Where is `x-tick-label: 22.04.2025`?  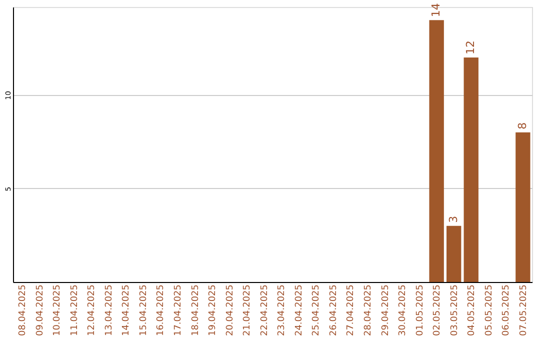
x-tick-label: 22.04.2025 is located at coordinates (265, 310).